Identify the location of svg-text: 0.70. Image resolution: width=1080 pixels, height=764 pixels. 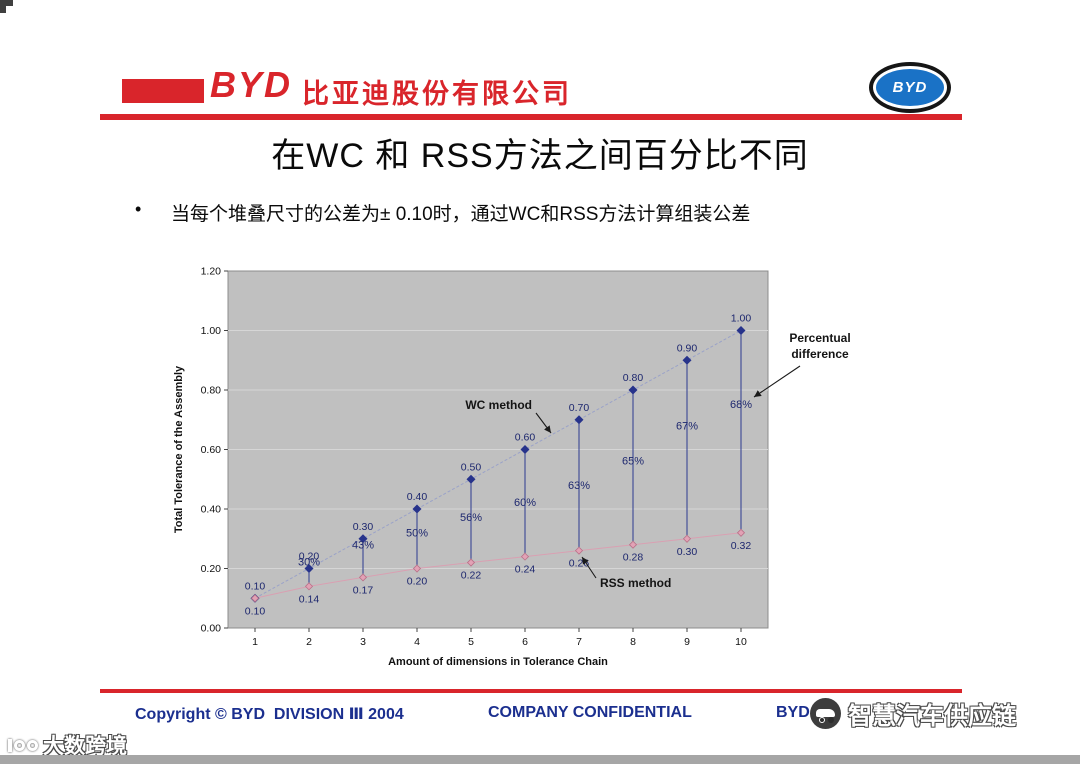
(579, 408).